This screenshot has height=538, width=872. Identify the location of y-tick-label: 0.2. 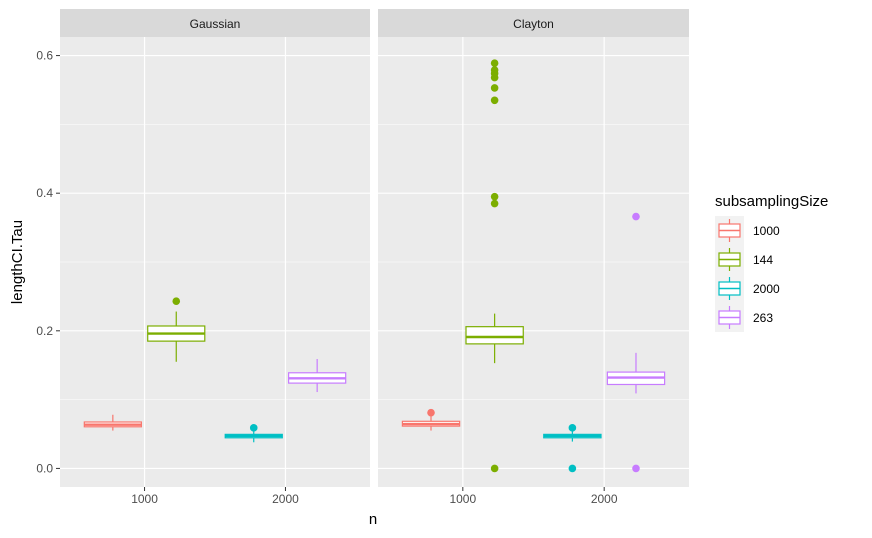
(44, 331).